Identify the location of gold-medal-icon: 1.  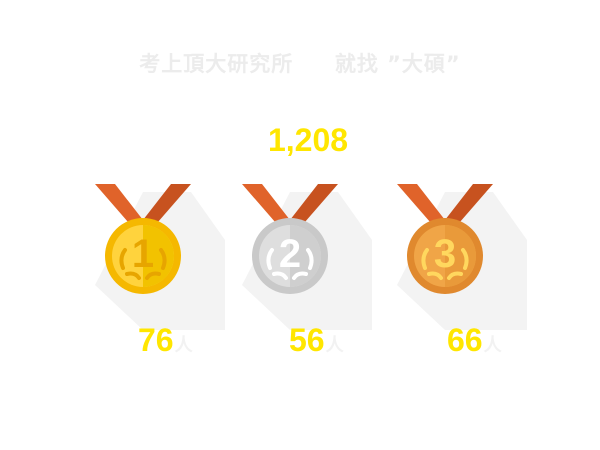
(160, 255).